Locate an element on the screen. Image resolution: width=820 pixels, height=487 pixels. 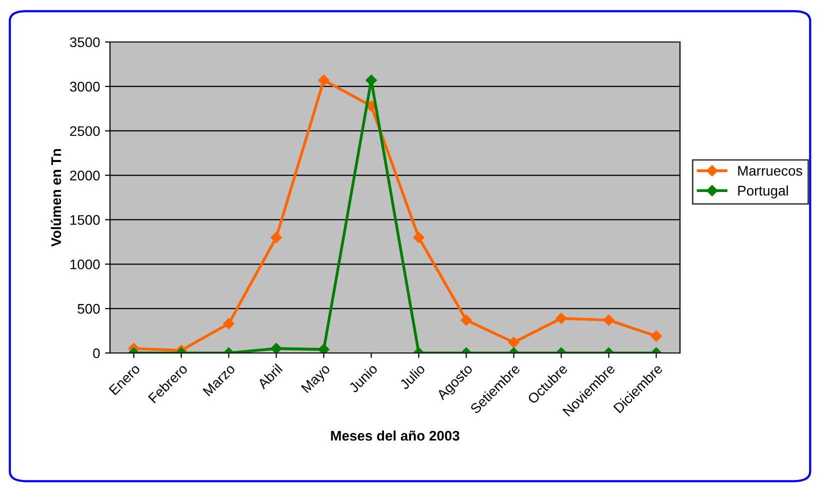
x-axis-title: Meses del año 2003 is located at coordinates (395, 435).